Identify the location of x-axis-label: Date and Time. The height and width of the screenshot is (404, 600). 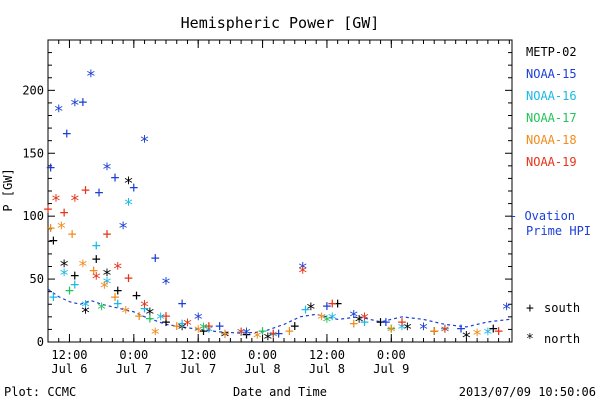
(280, 392).